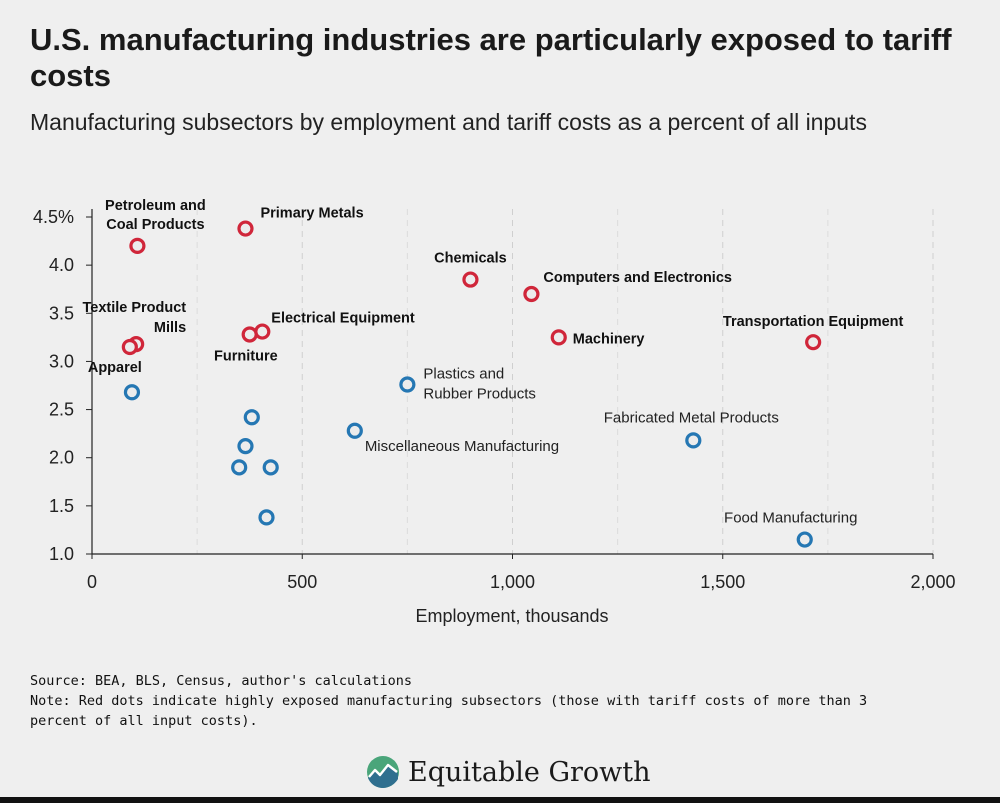 This screenshot has width=1000, height=803. Describe the element at coordinates (511, 616) in the screenshot. I see `x-axis-title: Employment, thousands` at that location.